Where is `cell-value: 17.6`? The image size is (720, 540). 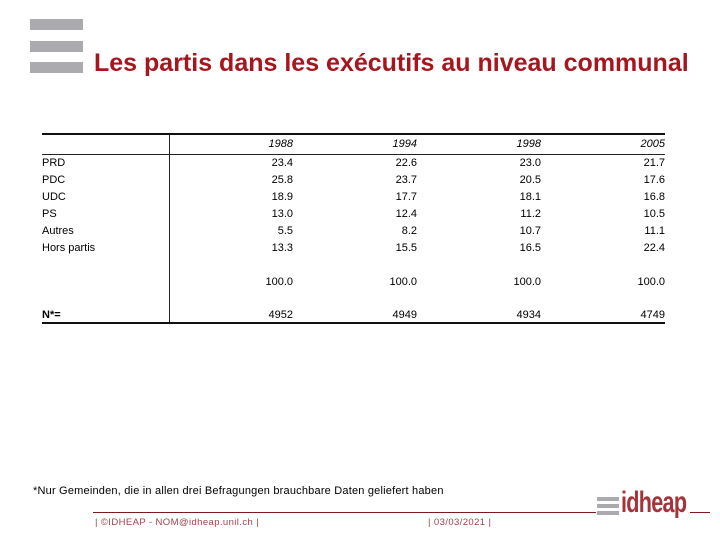 cell-value: 17.6 is located at coordinates (654, 179).